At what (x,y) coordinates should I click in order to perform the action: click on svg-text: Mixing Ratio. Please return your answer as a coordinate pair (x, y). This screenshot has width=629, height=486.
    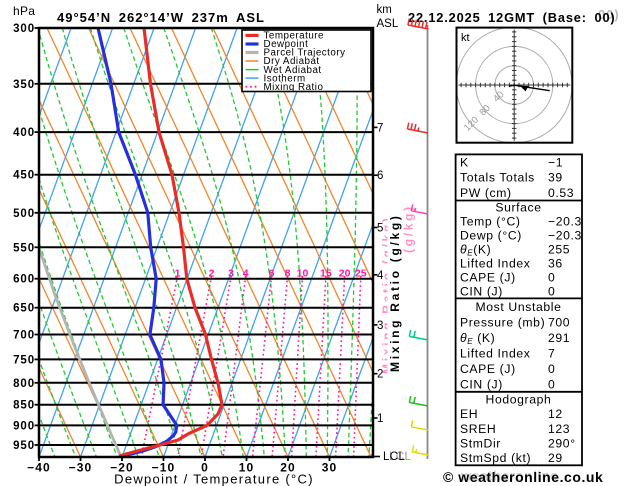
    Looking at the image, I should click on (294, 87).